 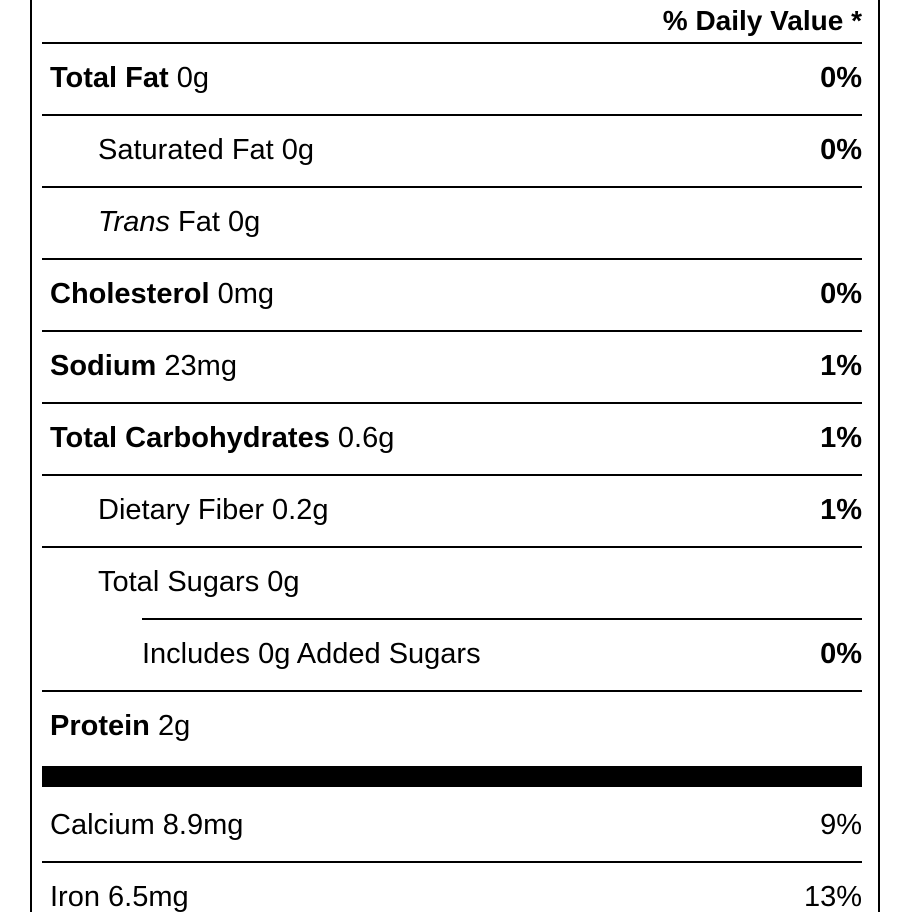 What do you see at coordinates (841, 825) in the screenshot?
I see `daily-value: 9%` at bounding box center [841, 825].